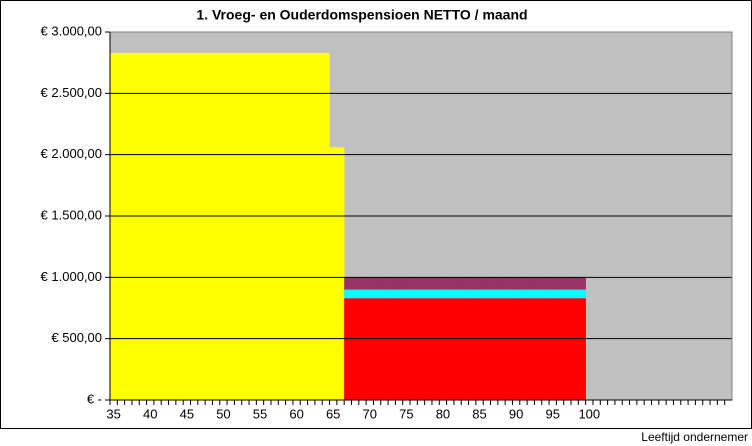 The image size is (752, 446). What do you see at coordinates (260, 413) in the screenshot?
I see `x-tick-label: 55` at bounding box center [260, 413].